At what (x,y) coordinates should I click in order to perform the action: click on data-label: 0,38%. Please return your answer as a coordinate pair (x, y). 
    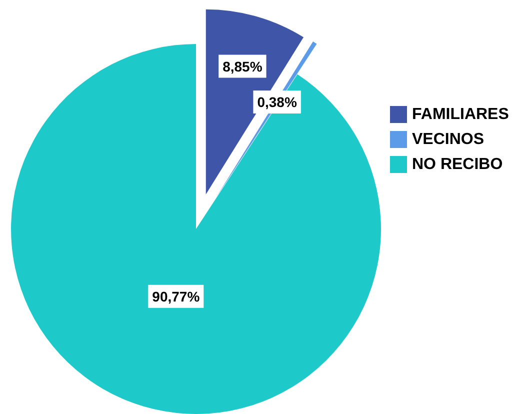
    Looking at the image, I should click on (277, 102).